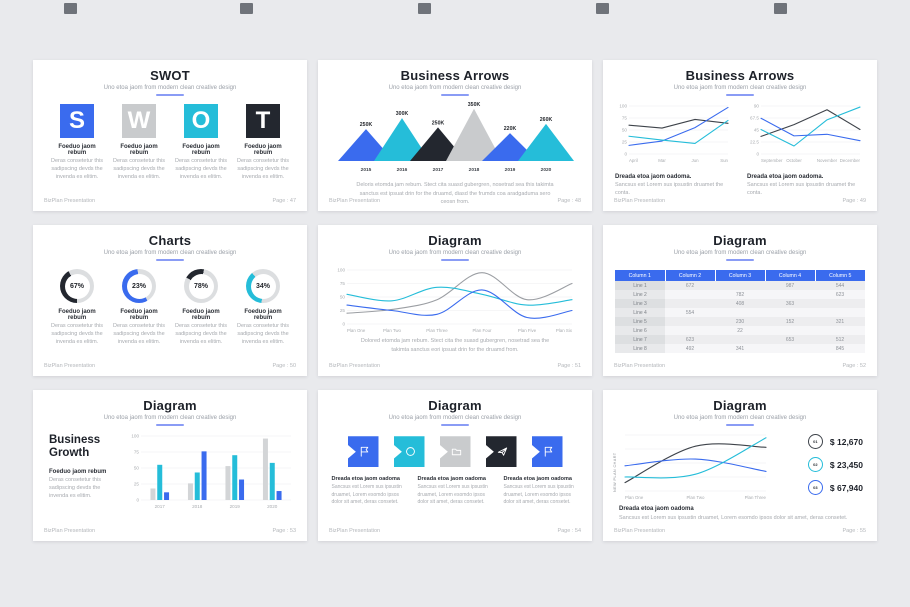 This screenshot has width=910, height=607. Describe the element at coordinates (695, 467) in the screenshot. I see `line-chart-svg: Plan One Plan Two Plan Three` at that location.